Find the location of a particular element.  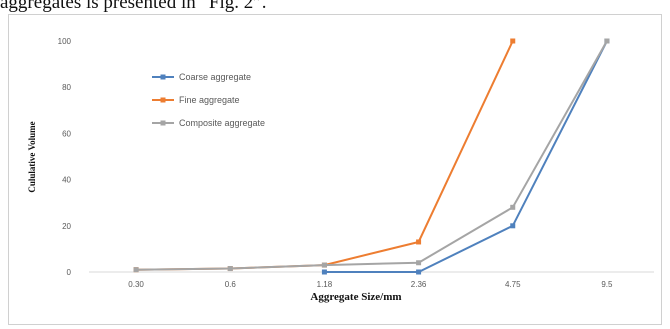

y-tick-label: 60 is located at coordinates (66, 133).